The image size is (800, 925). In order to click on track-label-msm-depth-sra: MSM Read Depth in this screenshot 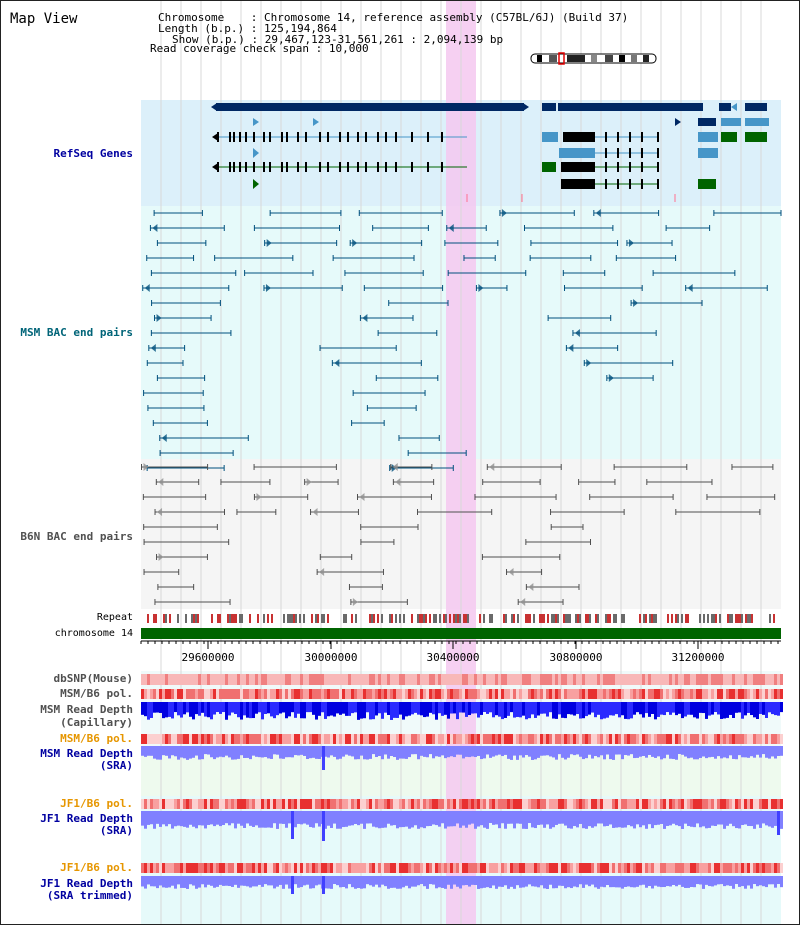, I will do `click(86, 753)`.